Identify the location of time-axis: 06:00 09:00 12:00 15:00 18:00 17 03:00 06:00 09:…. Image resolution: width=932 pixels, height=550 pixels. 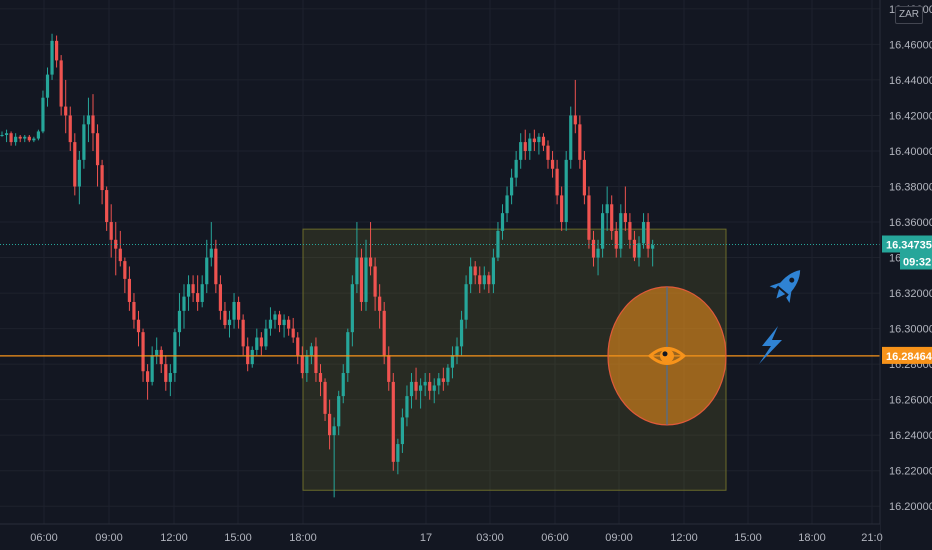
(441, 536).